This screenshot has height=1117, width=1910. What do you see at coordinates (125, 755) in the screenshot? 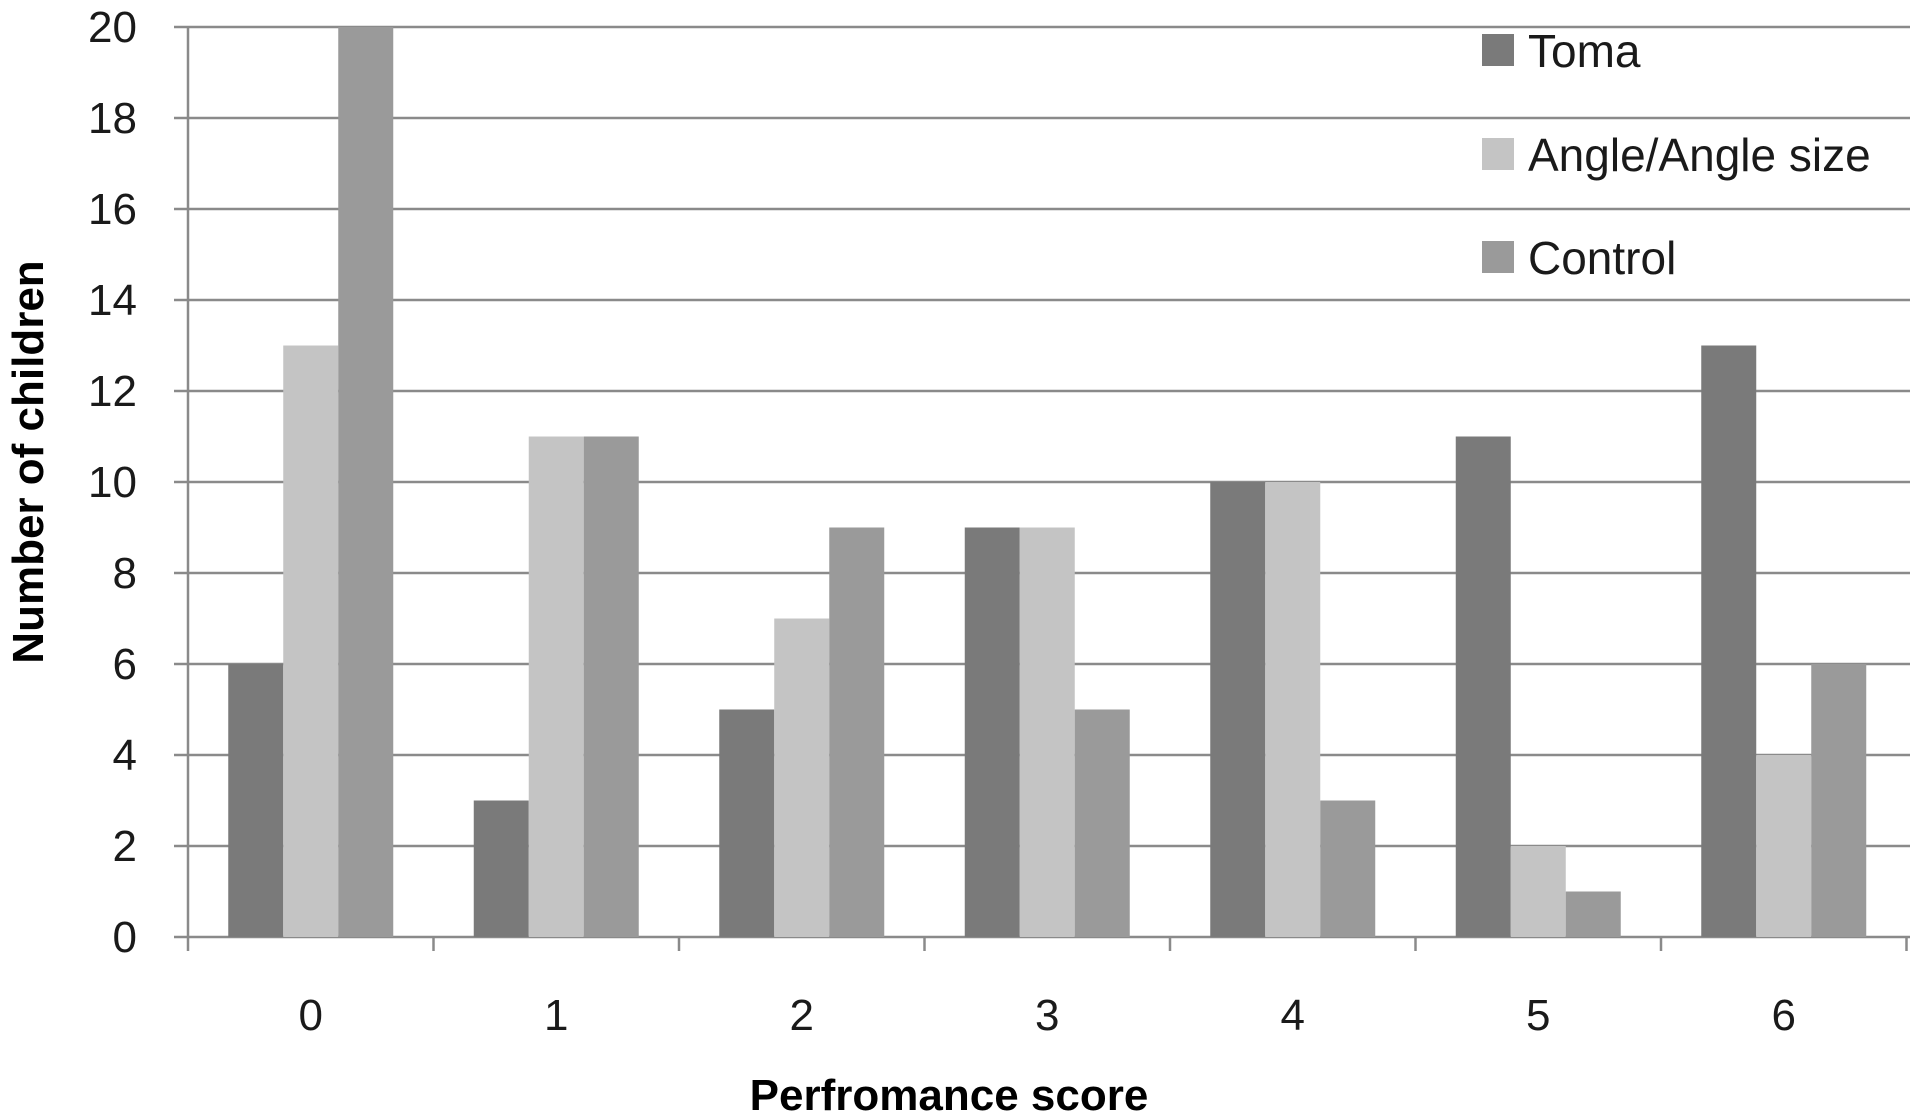
I see `y-tick-label: 4` at bounding box center [125, 755].